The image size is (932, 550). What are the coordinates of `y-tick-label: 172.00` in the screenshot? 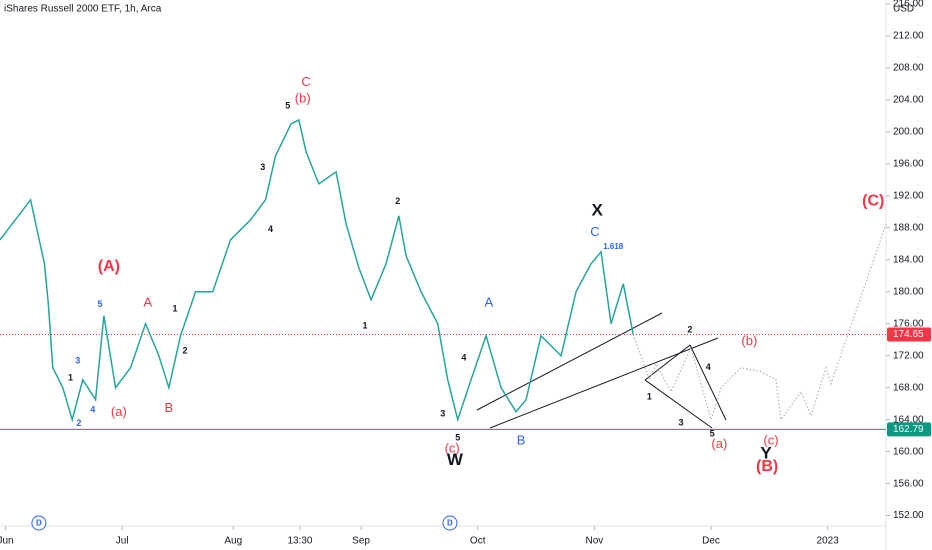 It's located at (908, 355).